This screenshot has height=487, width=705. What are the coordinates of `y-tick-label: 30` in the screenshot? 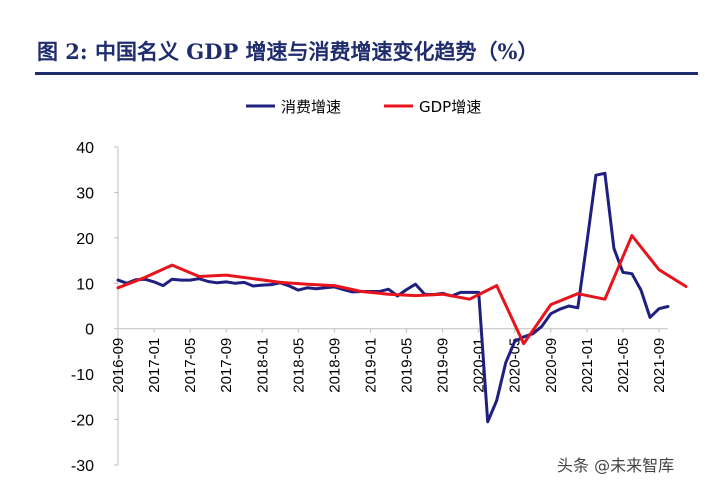 It's located at (85, 193).